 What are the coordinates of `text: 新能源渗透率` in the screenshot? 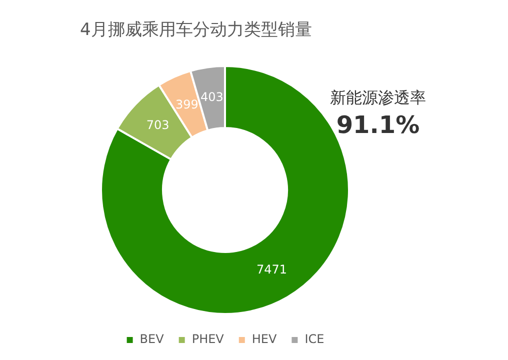 It's located at (378, 98).